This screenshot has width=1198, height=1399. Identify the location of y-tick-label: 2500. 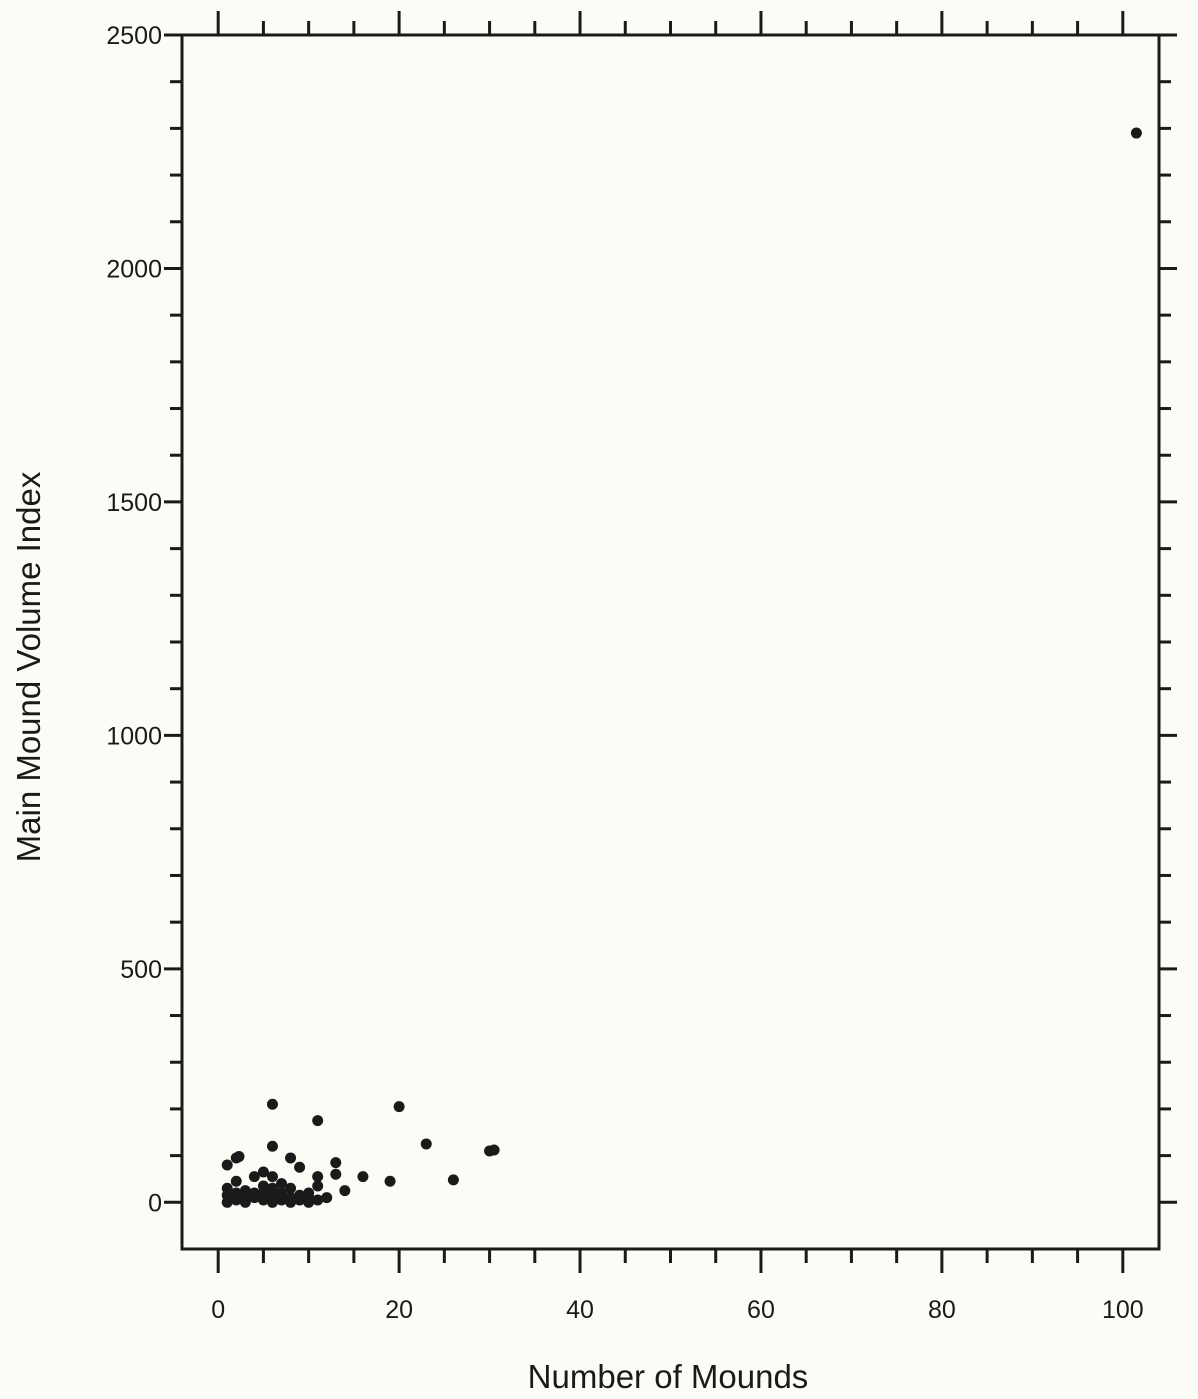
(134, 36).